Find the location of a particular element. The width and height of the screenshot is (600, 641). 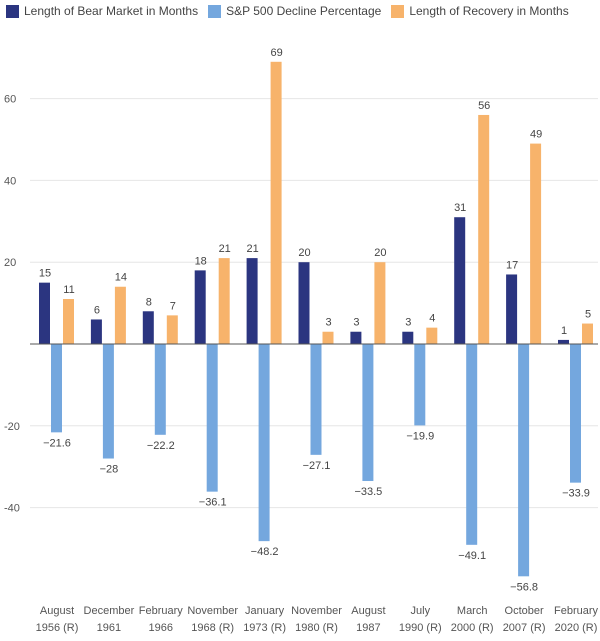

x-tick-label: 1980 (R) is located at coordinates (316, 628).